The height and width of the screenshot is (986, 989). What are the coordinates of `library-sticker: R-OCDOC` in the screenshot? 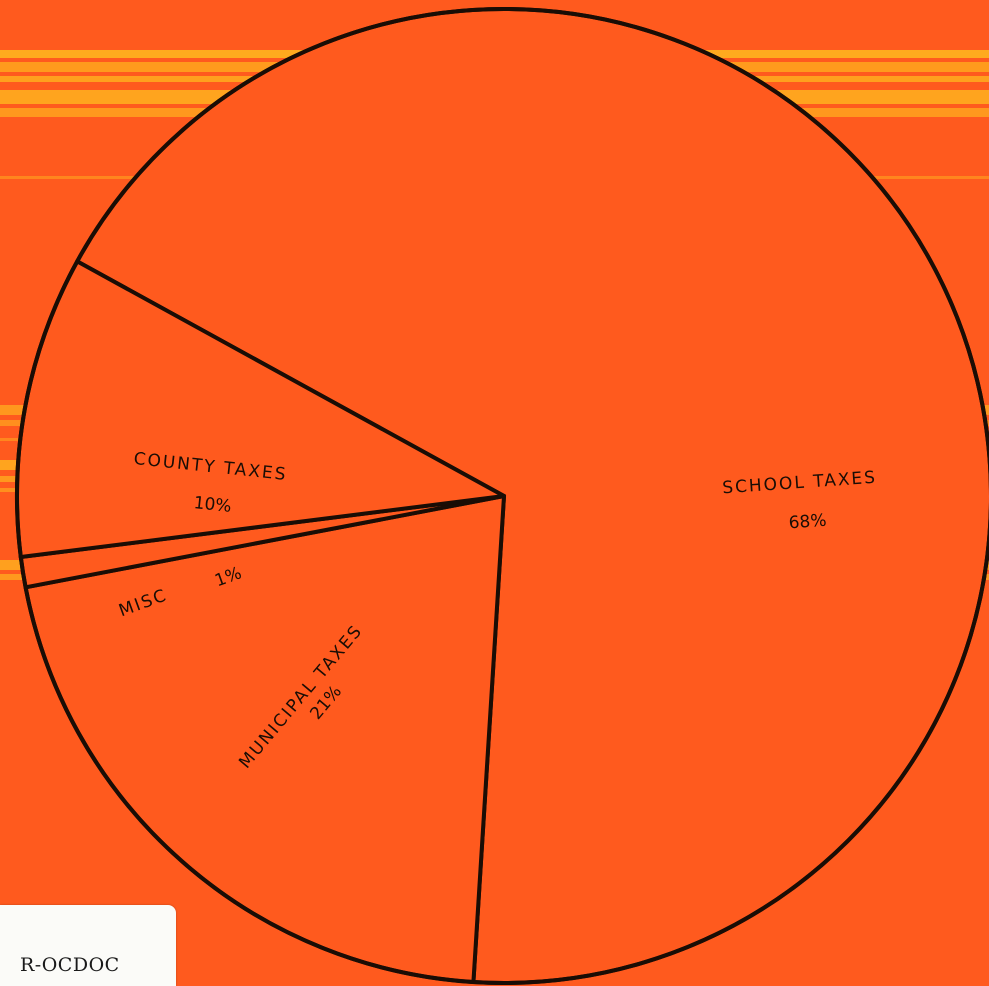 It's located at (88, 945).